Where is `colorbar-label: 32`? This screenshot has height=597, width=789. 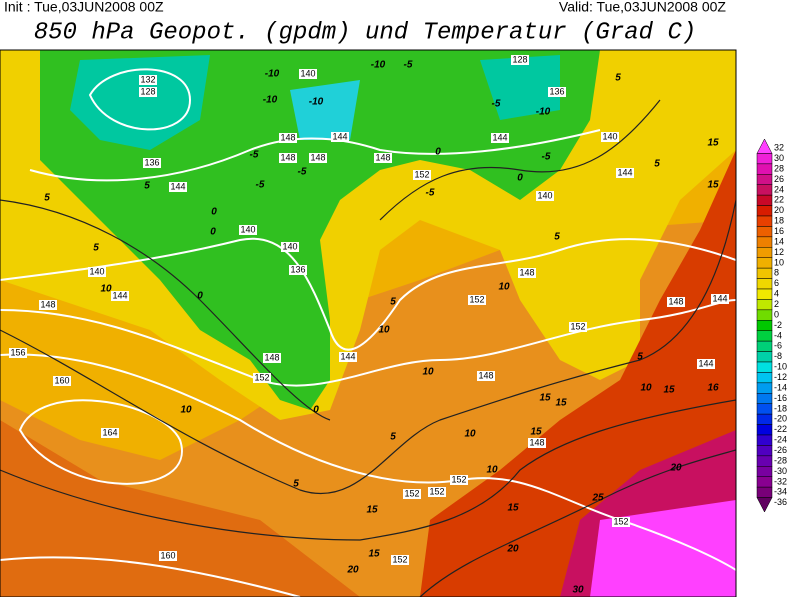 colorbar-label: 32 is located at coordinates (779, 148).